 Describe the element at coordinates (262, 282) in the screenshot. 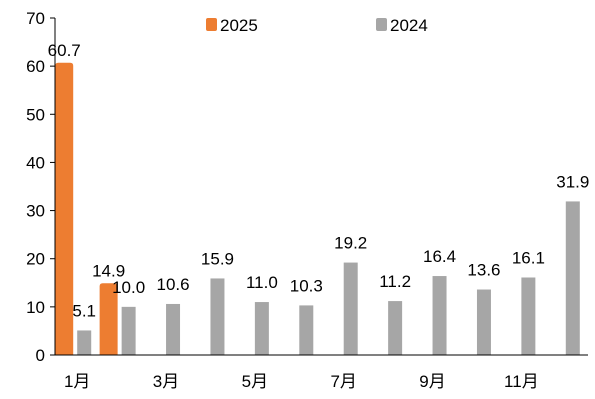

I see `data-label-2024: 11.0` at that location.